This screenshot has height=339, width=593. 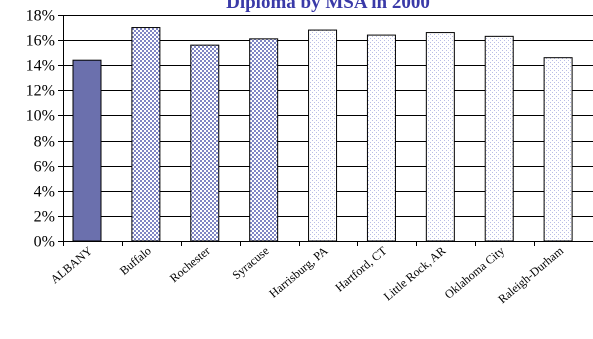 I want to click on x-tick-label: Raleigh-Durham, so click(x=530, y=274).